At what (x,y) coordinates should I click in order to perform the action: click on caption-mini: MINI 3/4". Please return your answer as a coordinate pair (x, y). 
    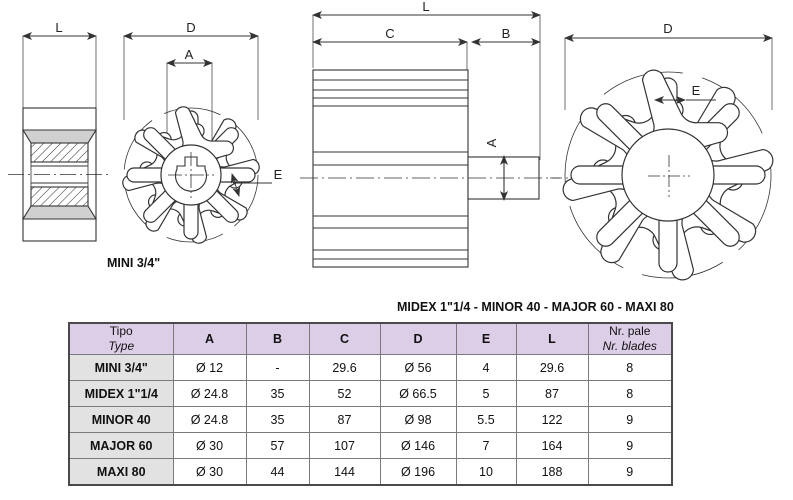
    Looking at the image, I should click on (134, 263).